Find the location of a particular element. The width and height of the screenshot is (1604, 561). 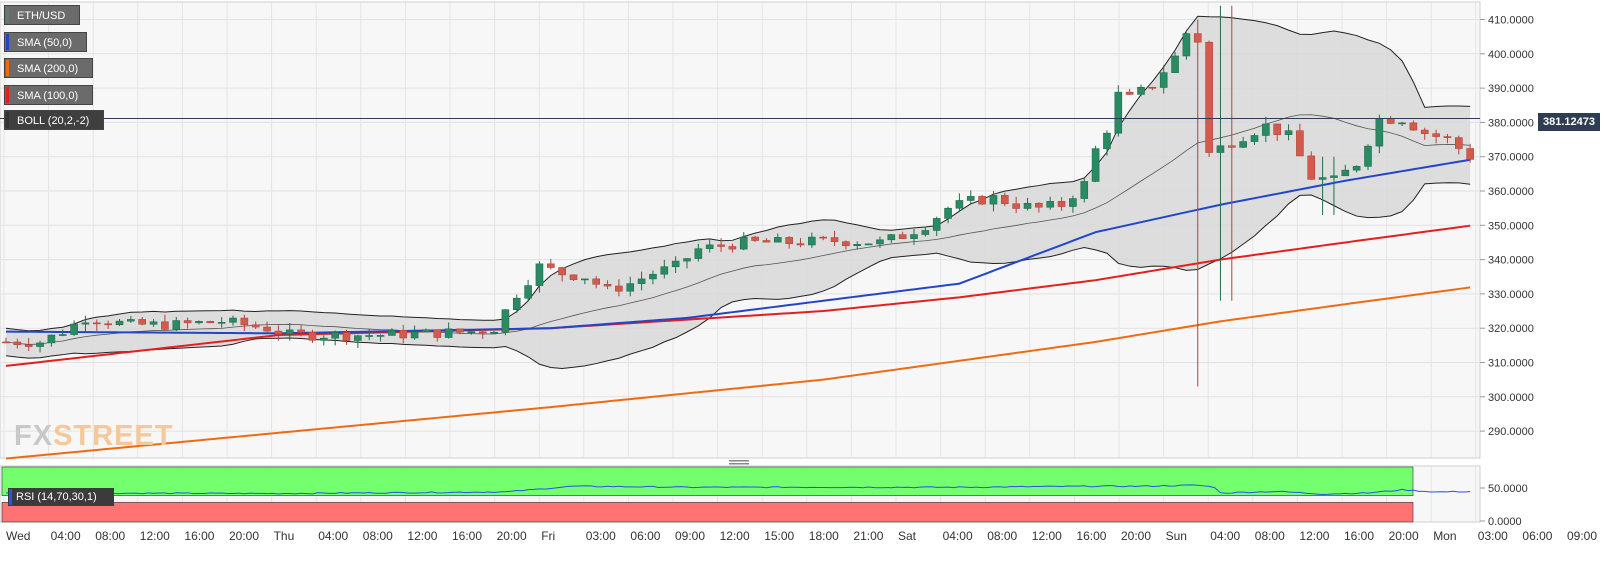

legend-rsi: RSI (14,70,30,1) is located at coordinates (61, 497).